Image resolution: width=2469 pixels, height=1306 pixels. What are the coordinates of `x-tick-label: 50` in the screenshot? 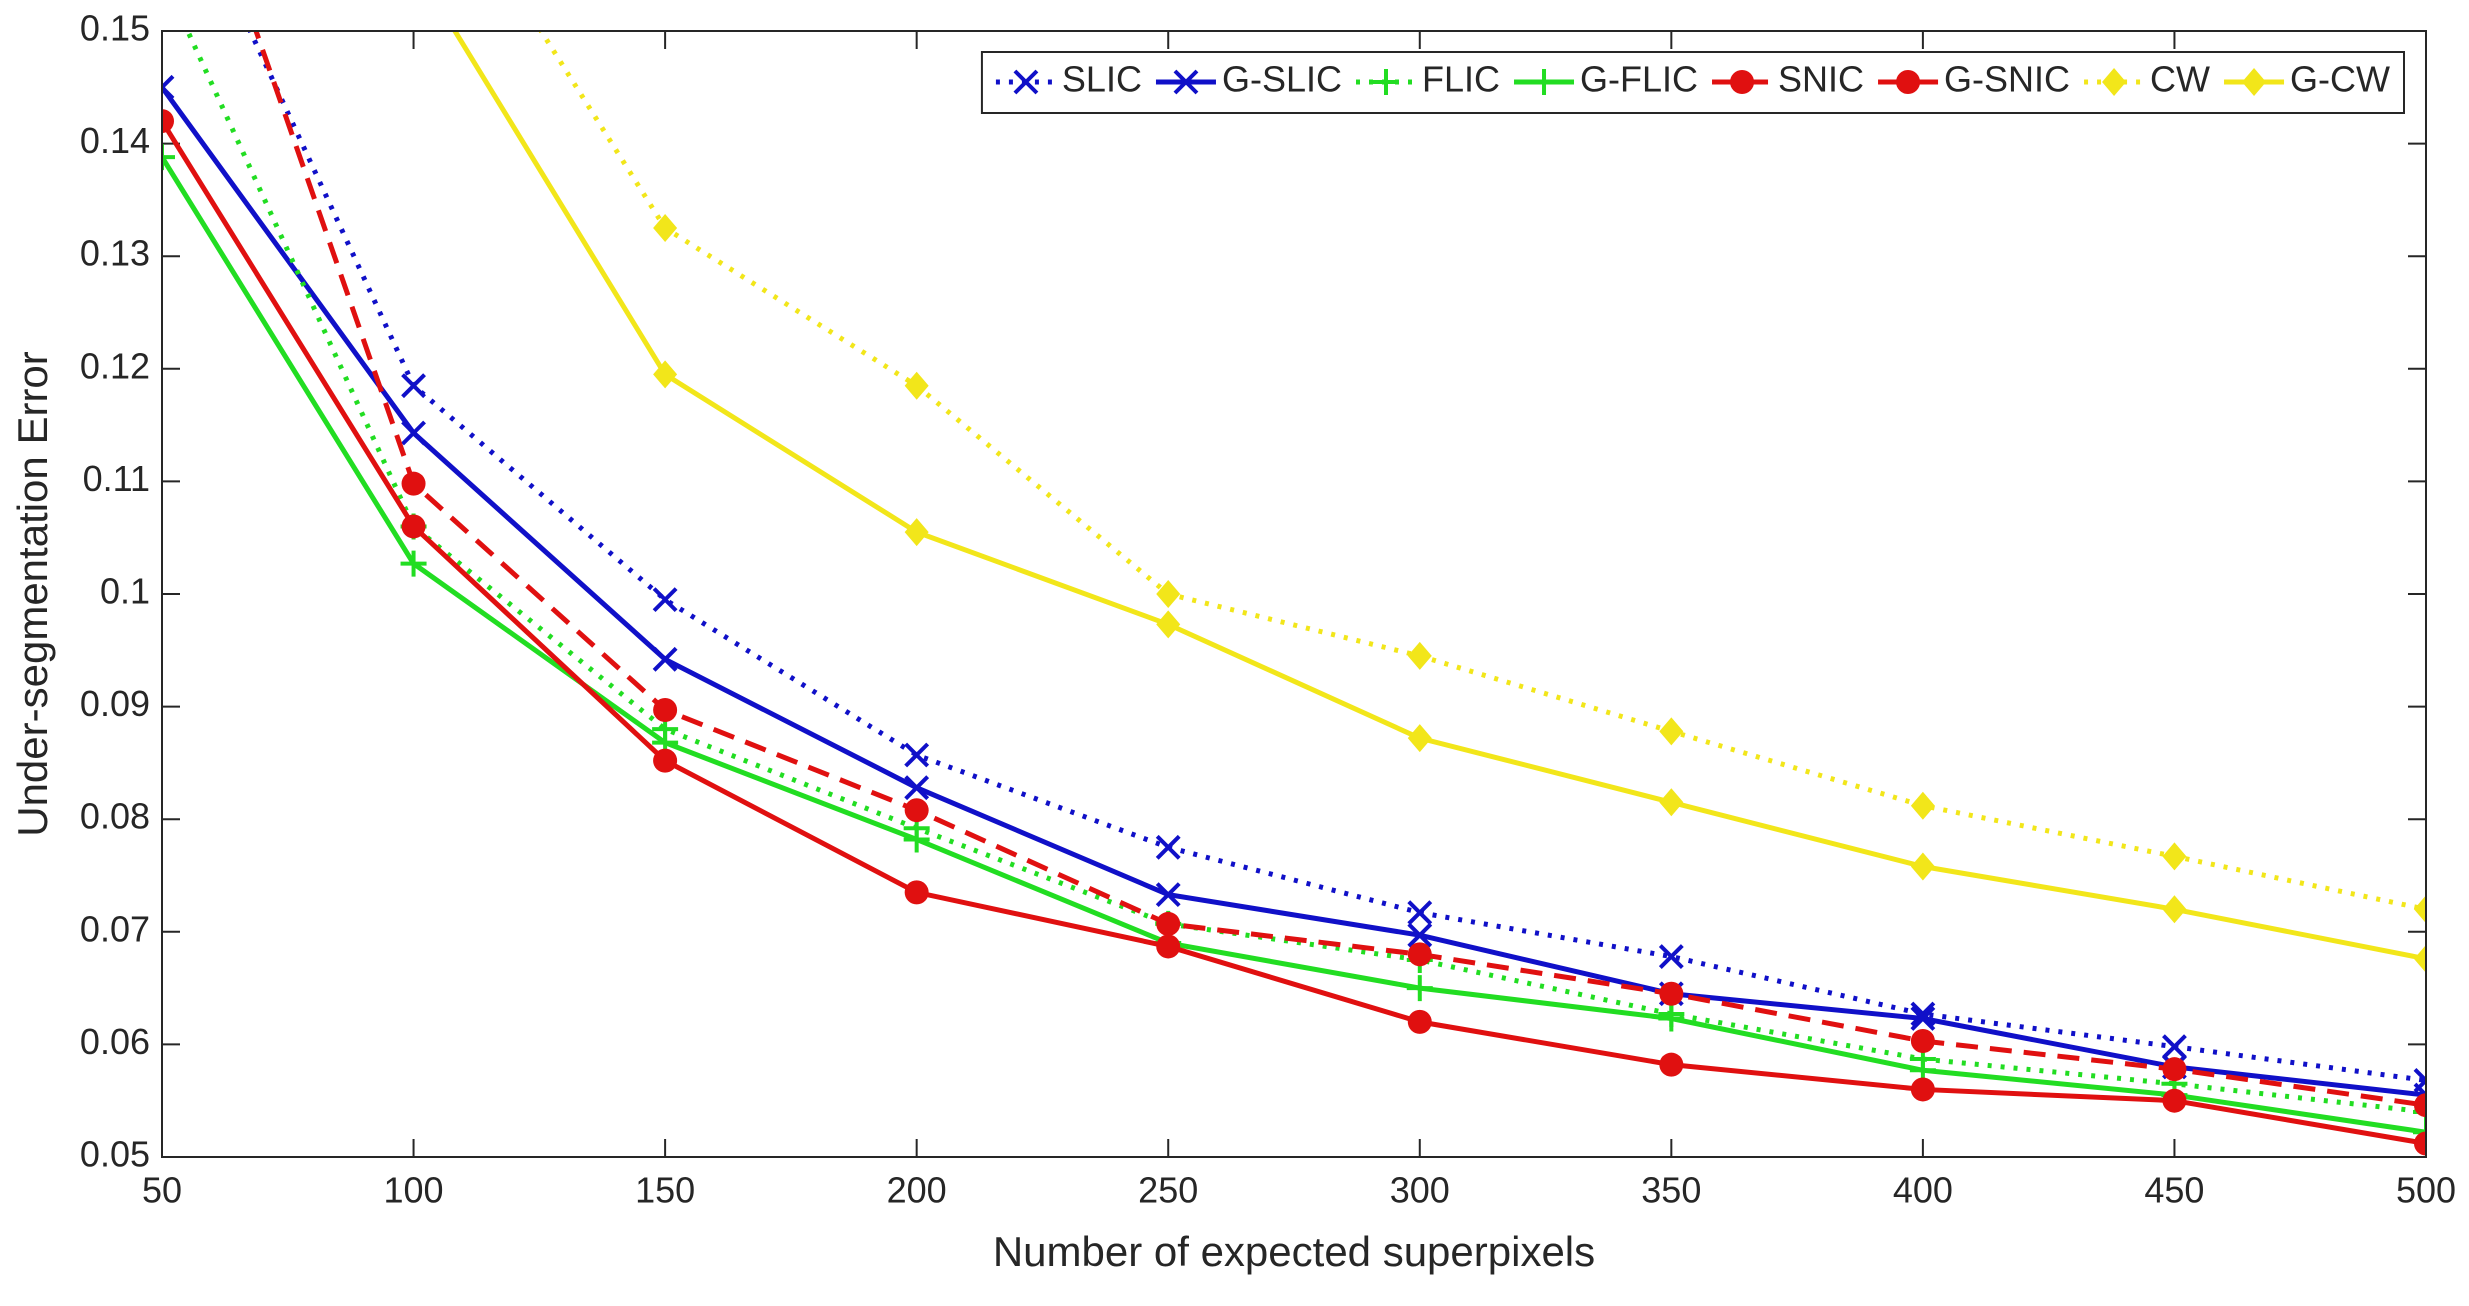 It's located at (162, 1190).